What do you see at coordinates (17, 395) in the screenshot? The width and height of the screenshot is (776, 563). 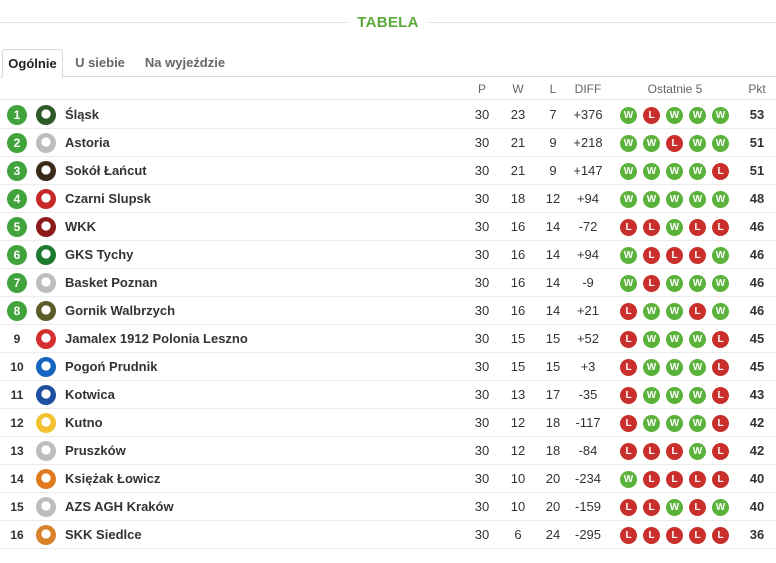 I see `position-number: 11` at bounding box center [17, 395].